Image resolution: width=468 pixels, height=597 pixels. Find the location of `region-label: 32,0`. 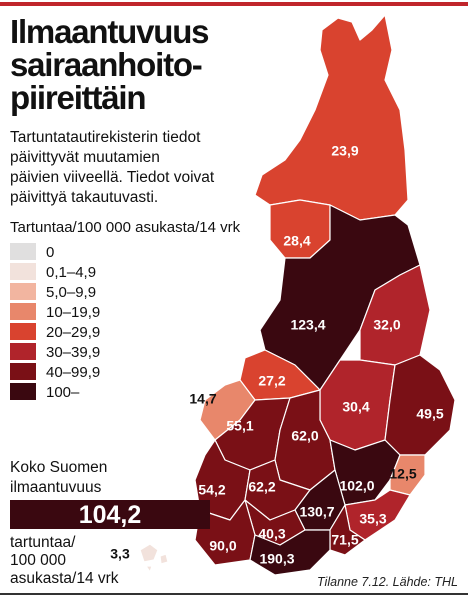

region-label: 32,0 is located at coordinates (386, 325).